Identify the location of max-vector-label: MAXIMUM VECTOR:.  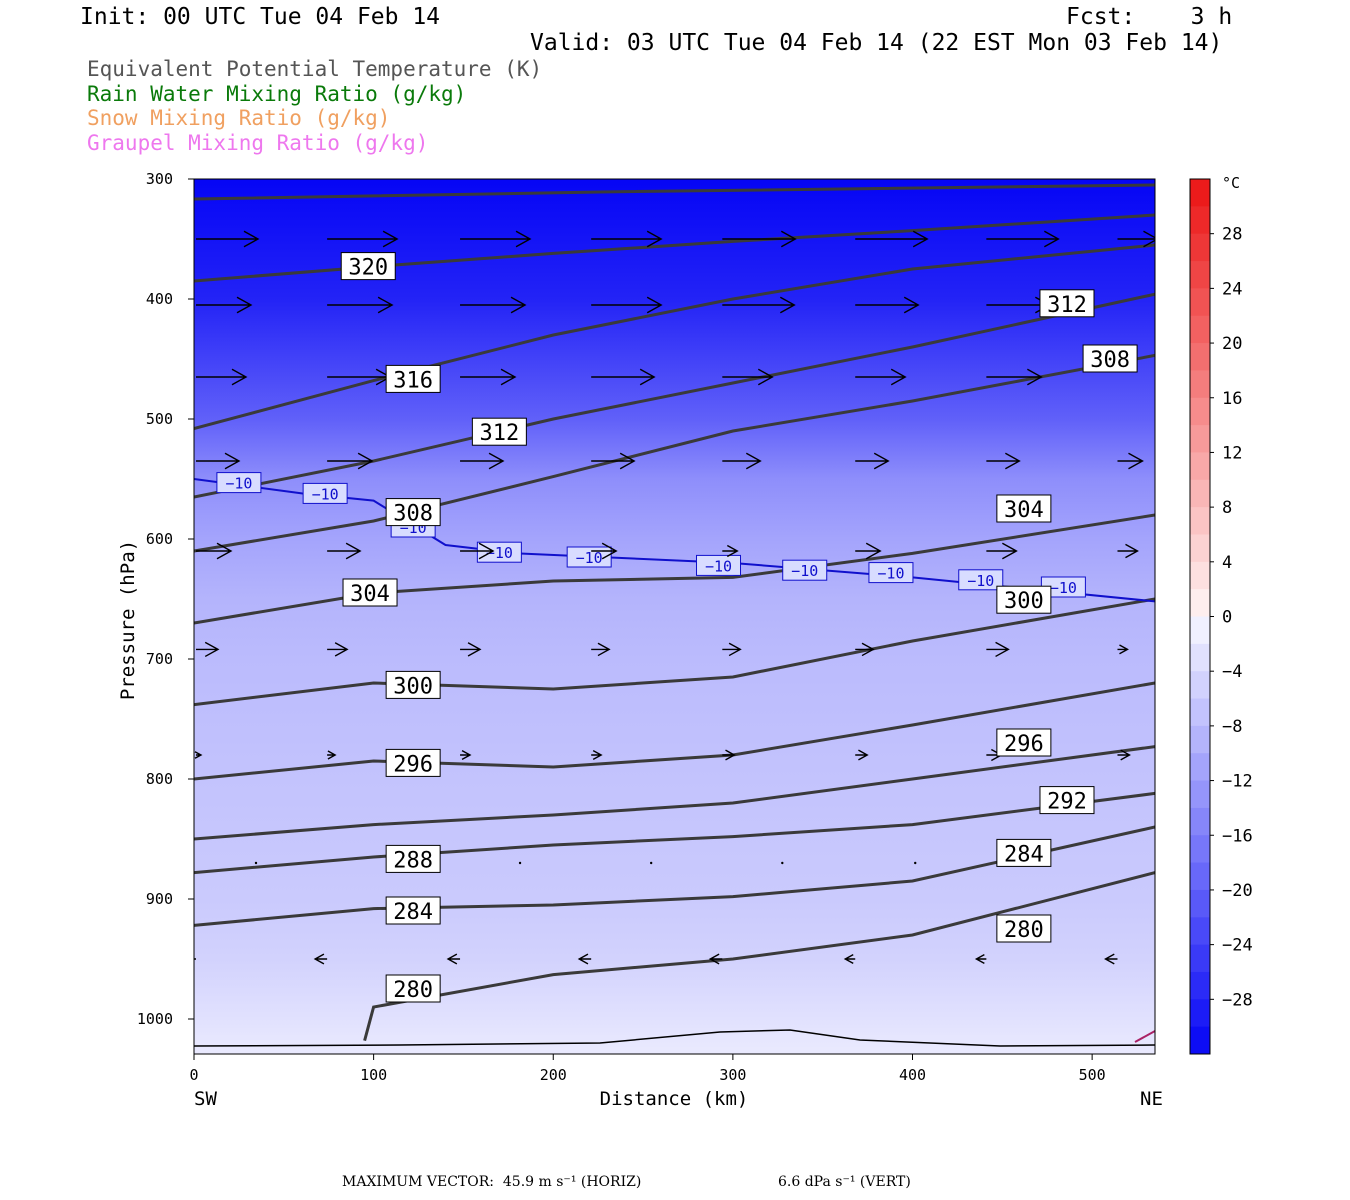
(418, 1182).